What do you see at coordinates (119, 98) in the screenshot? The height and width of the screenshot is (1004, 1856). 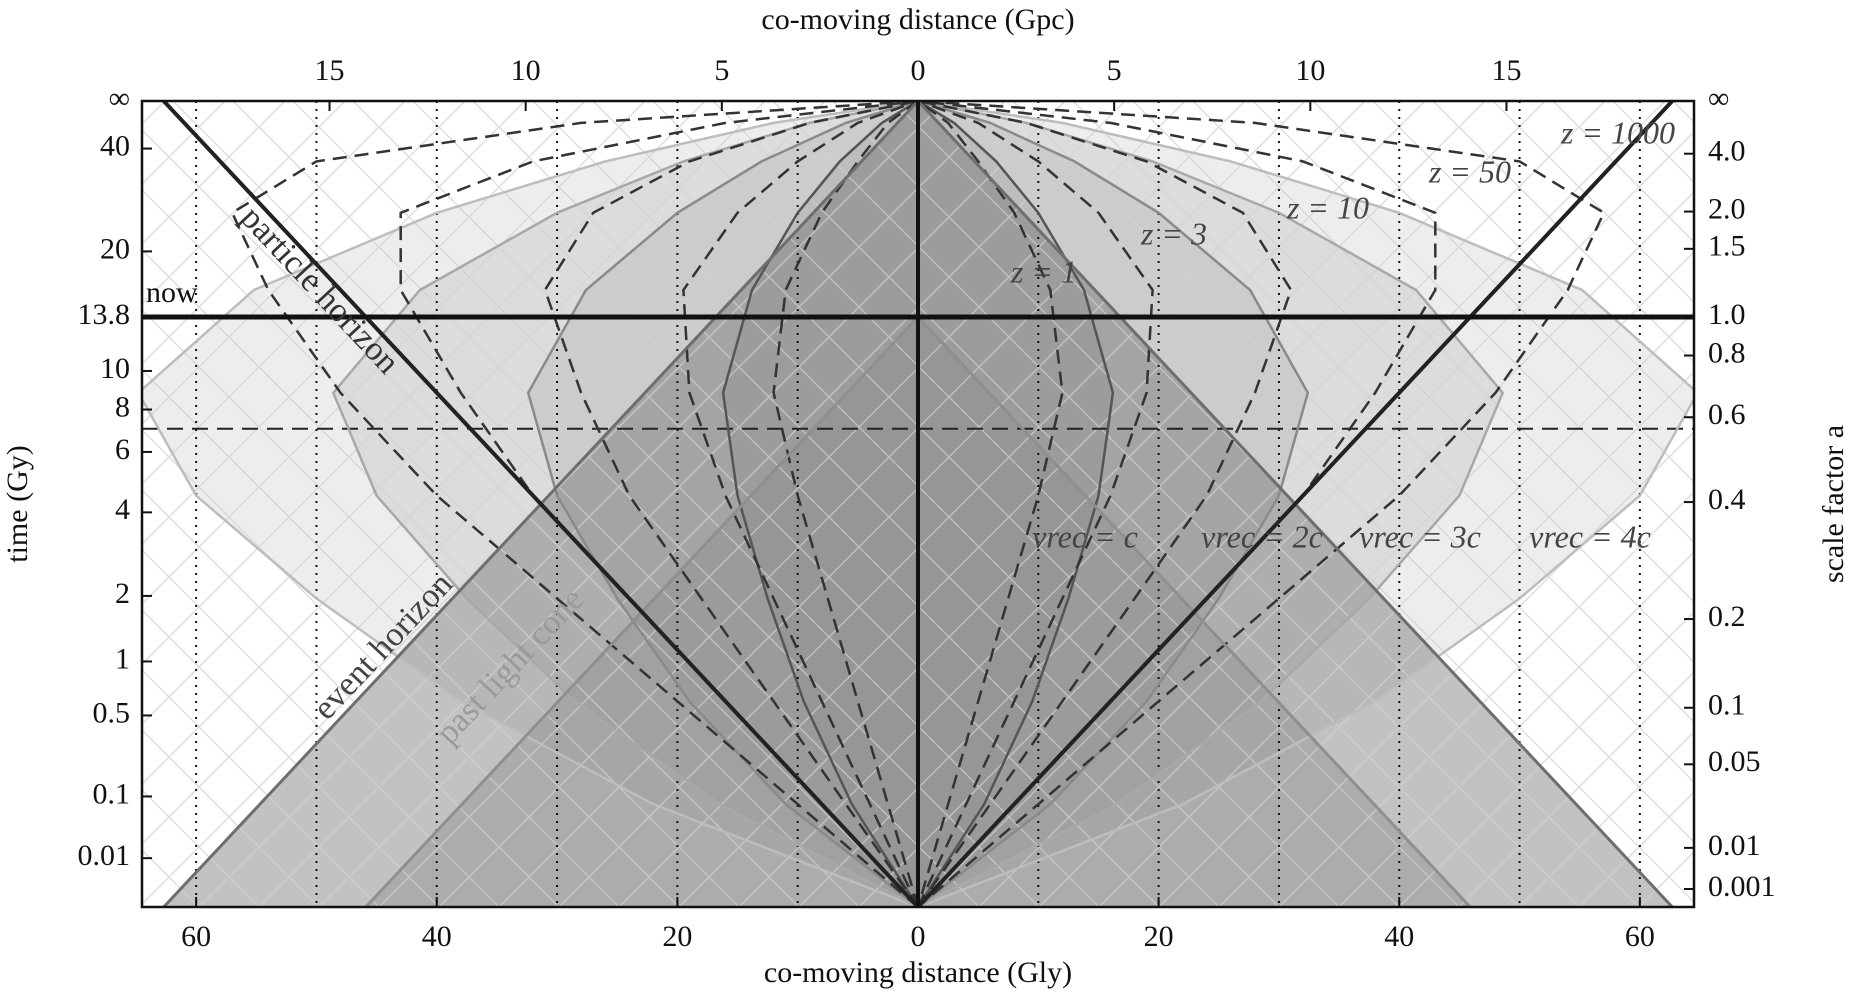 I see `y-tick-label: ∞` at bounding box center [119, 98].